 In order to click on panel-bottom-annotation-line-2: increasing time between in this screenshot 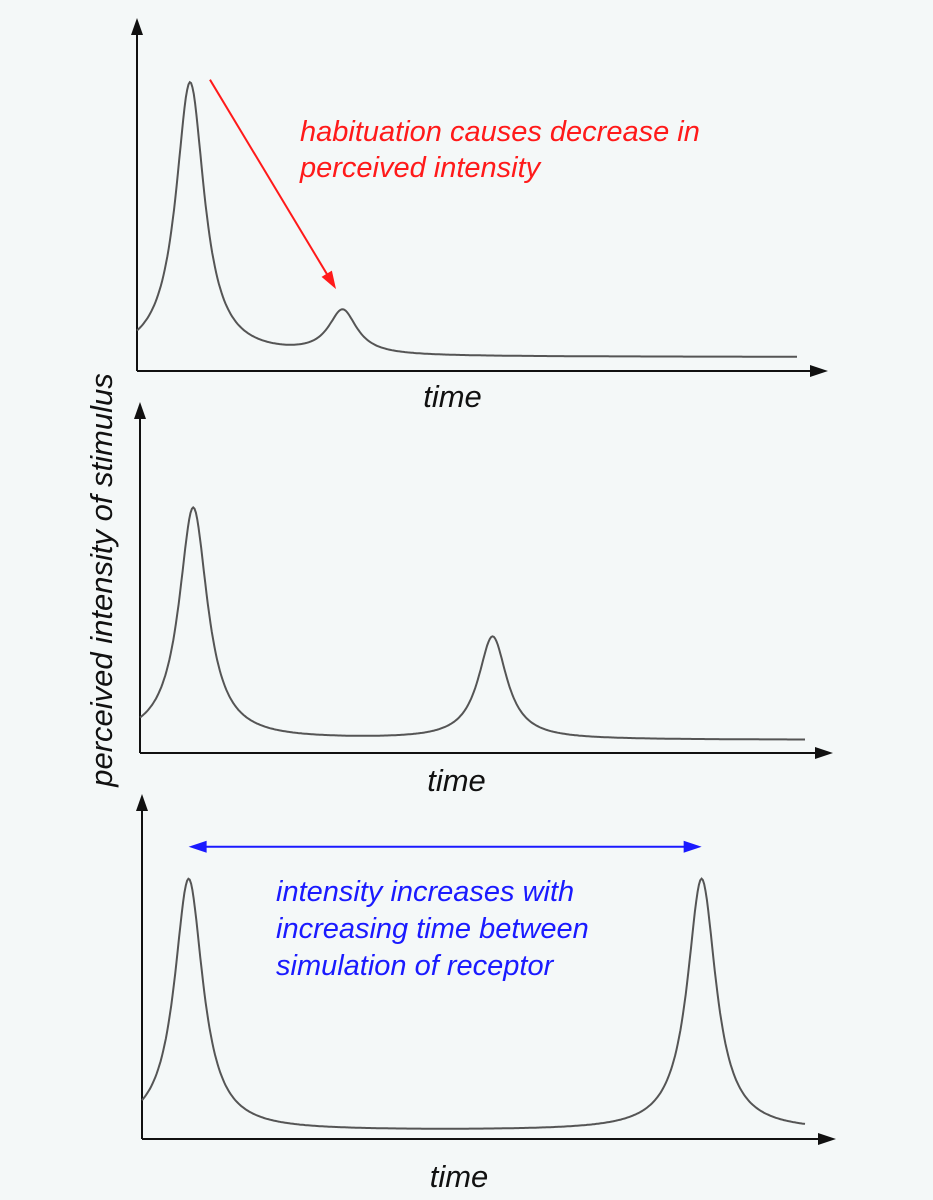, I will do `click(432, 929)`.